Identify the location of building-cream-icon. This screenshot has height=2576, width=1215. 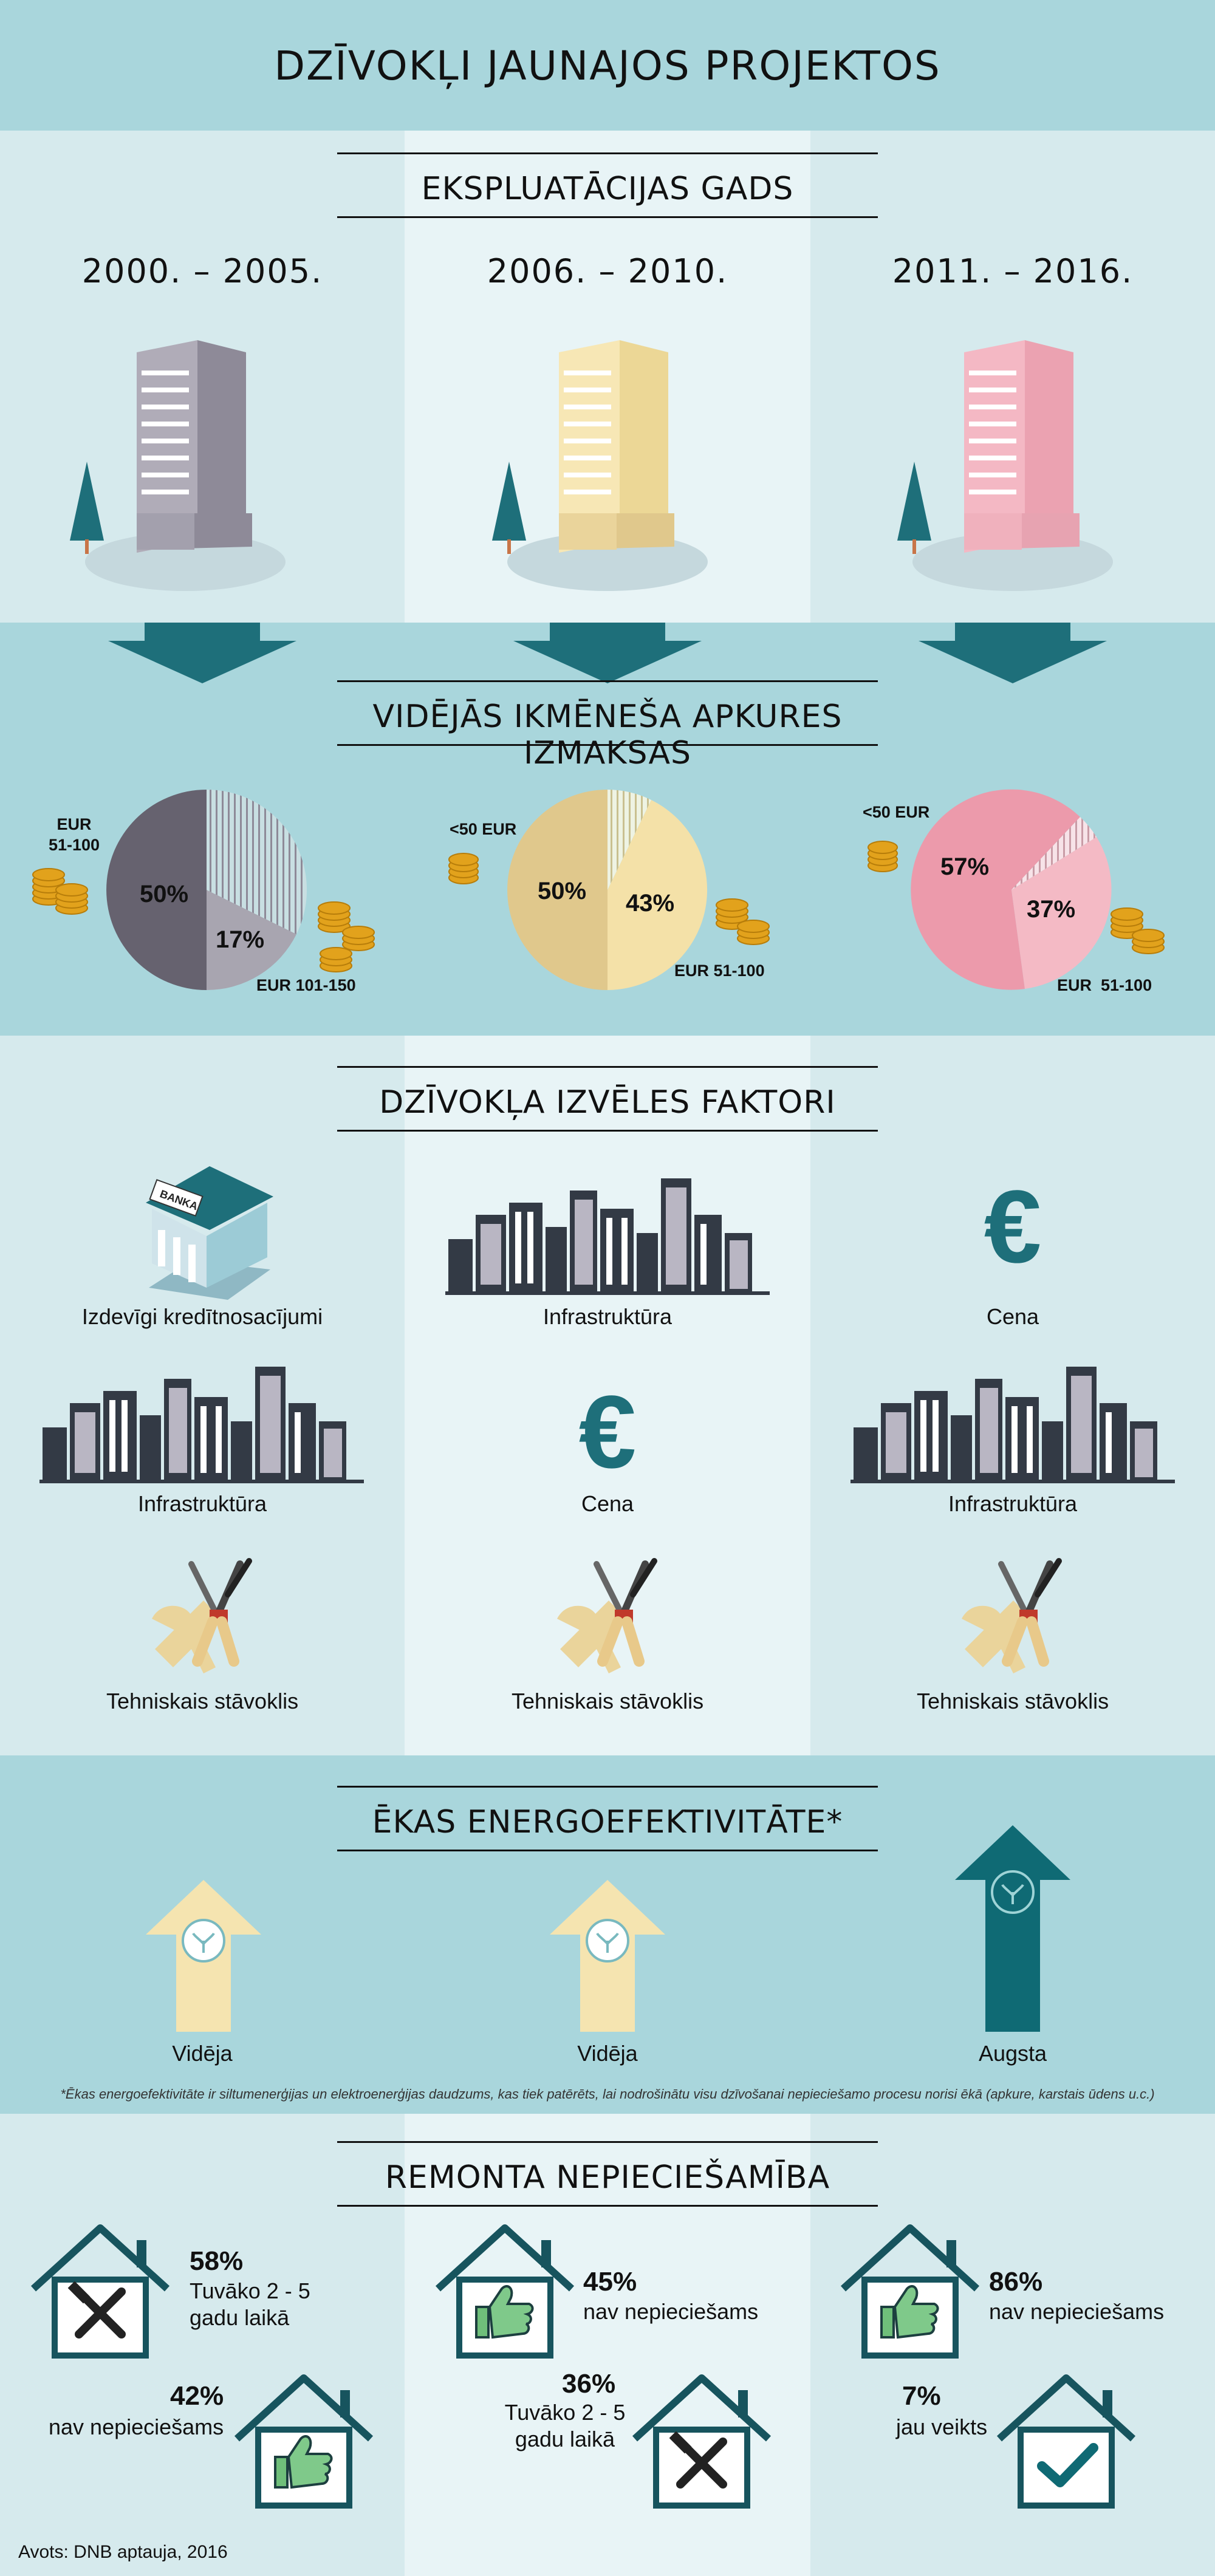
(600, 465).